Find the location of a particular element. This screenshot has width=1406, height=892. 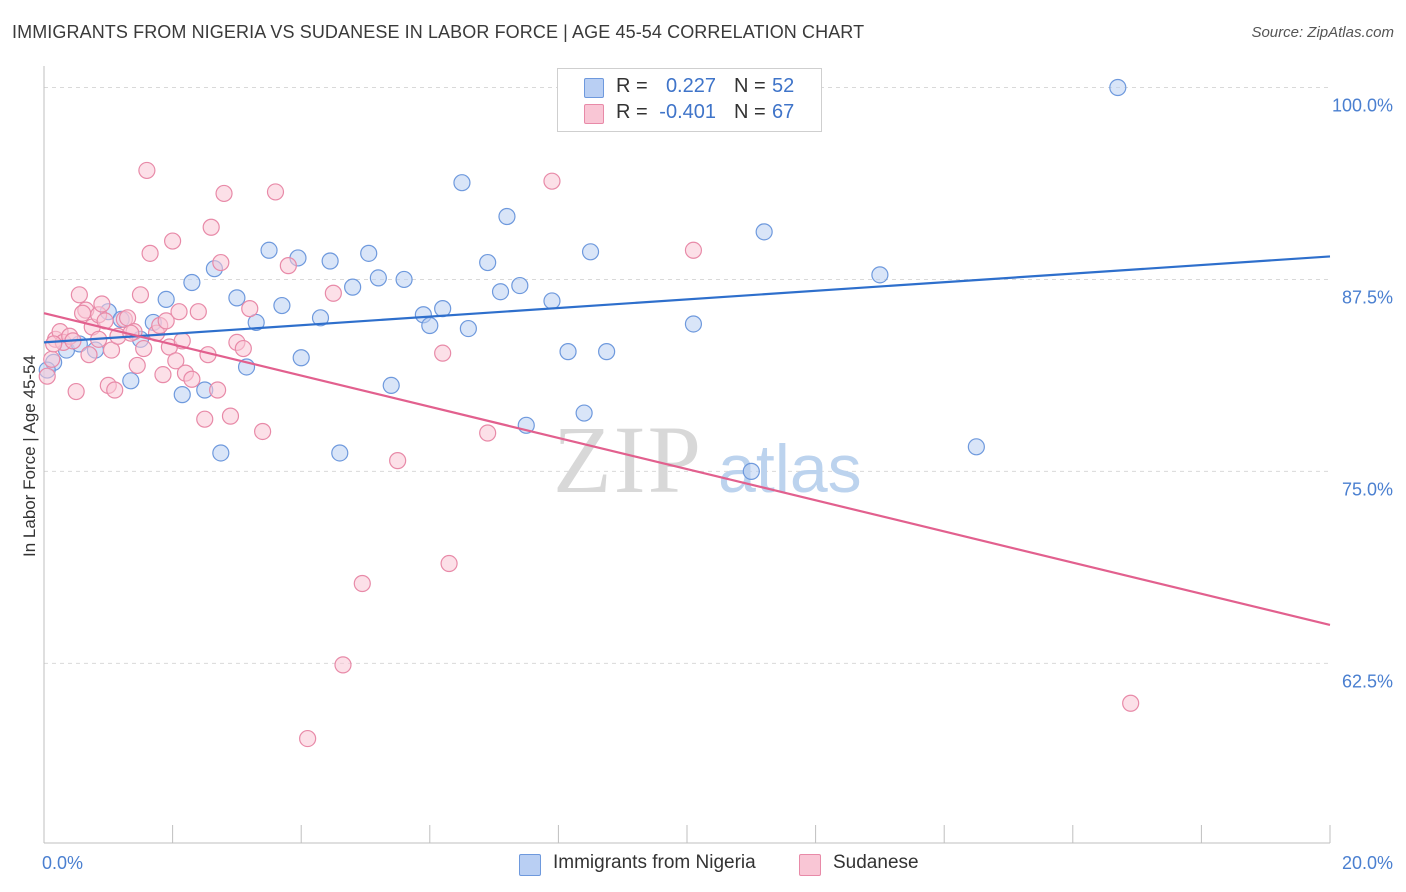

y-axis-title: In Labor Force | Age 45-54 is located at coordinates (29, 456).